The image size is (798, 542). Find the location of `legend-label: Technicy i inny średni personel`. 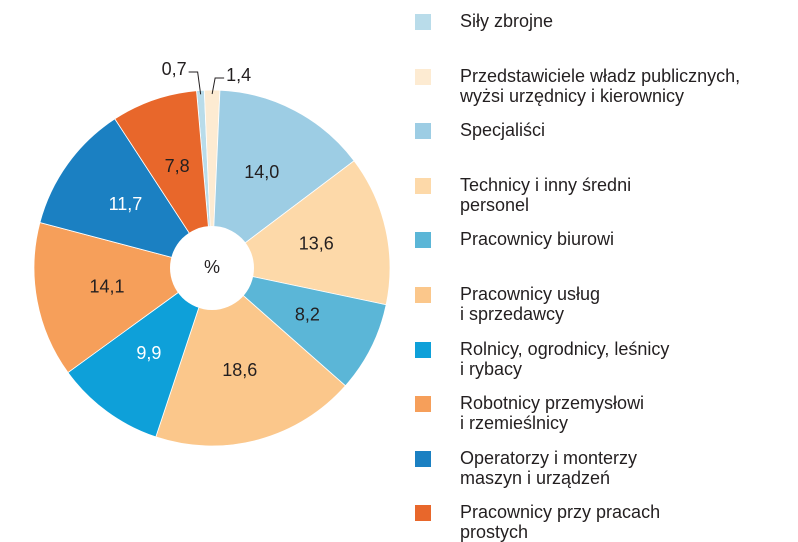

legend-label: Technicy i inny średni personel is located at coordinates (546, 194).